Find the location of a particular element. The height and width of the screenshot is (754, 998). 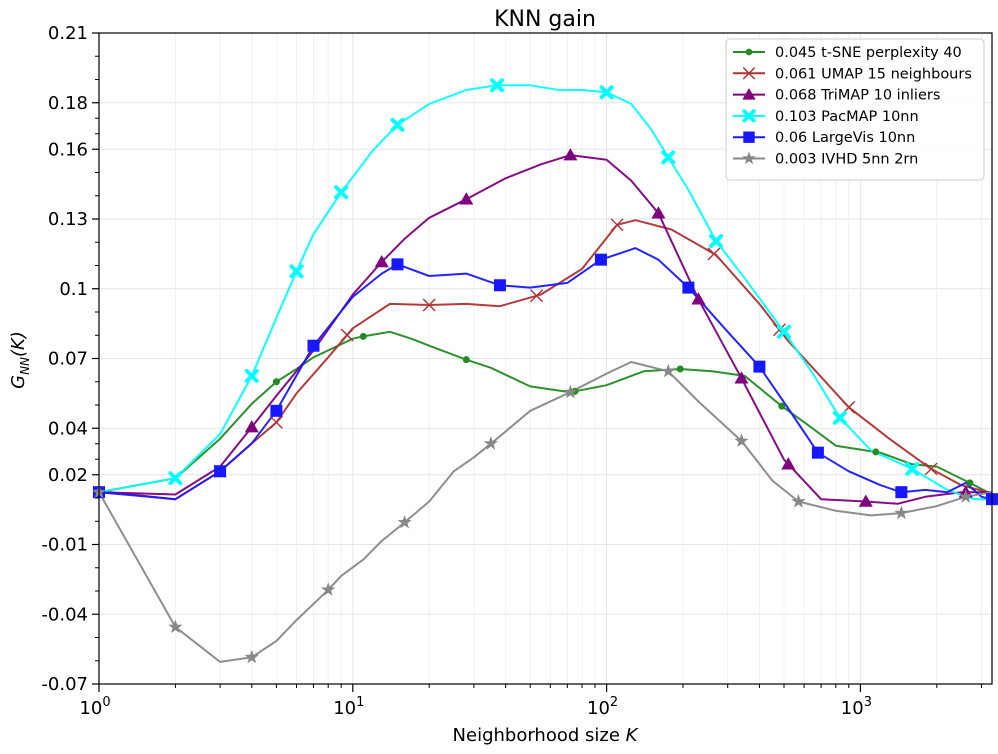

y-tick-label: -0.01 is located at coordinates (64, 545).